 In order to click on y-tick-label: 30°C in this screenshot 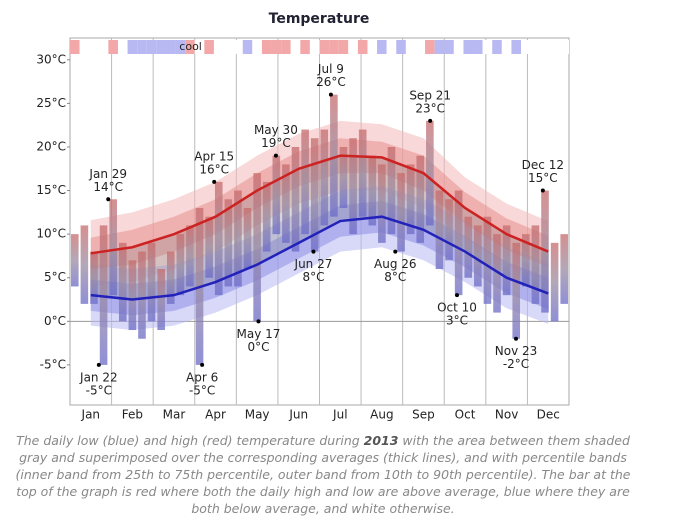, I will do `click(51, 59)`.